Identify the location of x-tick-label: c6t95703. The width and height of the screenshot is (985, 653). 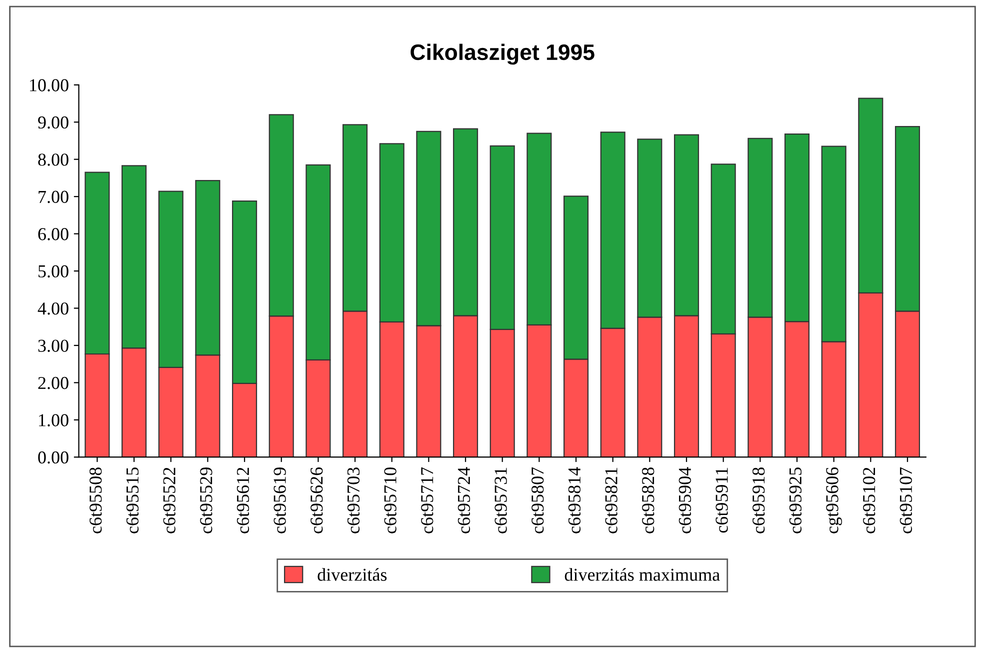
(353, 501).